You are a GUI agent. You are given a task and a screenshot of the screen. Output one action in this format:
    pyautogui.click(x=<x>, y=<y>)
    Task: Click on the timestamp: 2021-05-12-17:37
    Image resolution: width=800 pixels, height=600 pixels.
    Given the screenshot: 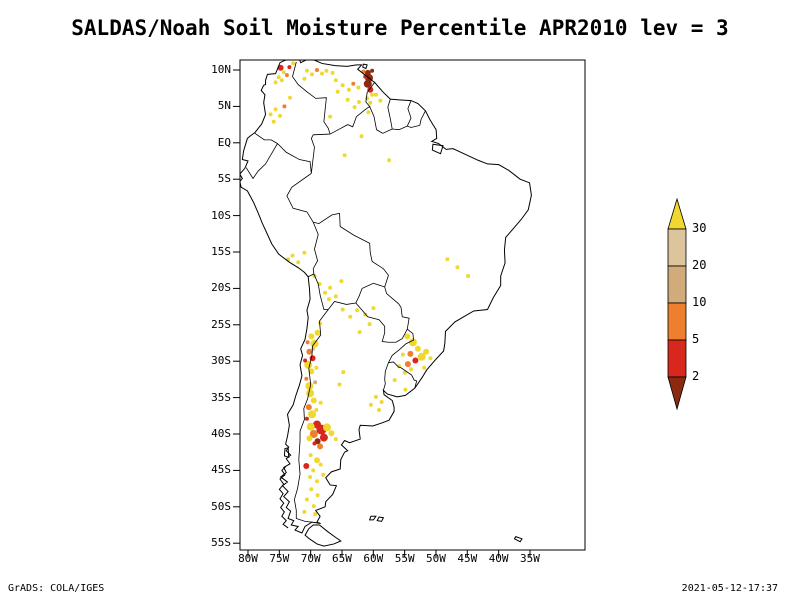 What is the action you would take?
    pyautogui.click(x=729, y=588)
    